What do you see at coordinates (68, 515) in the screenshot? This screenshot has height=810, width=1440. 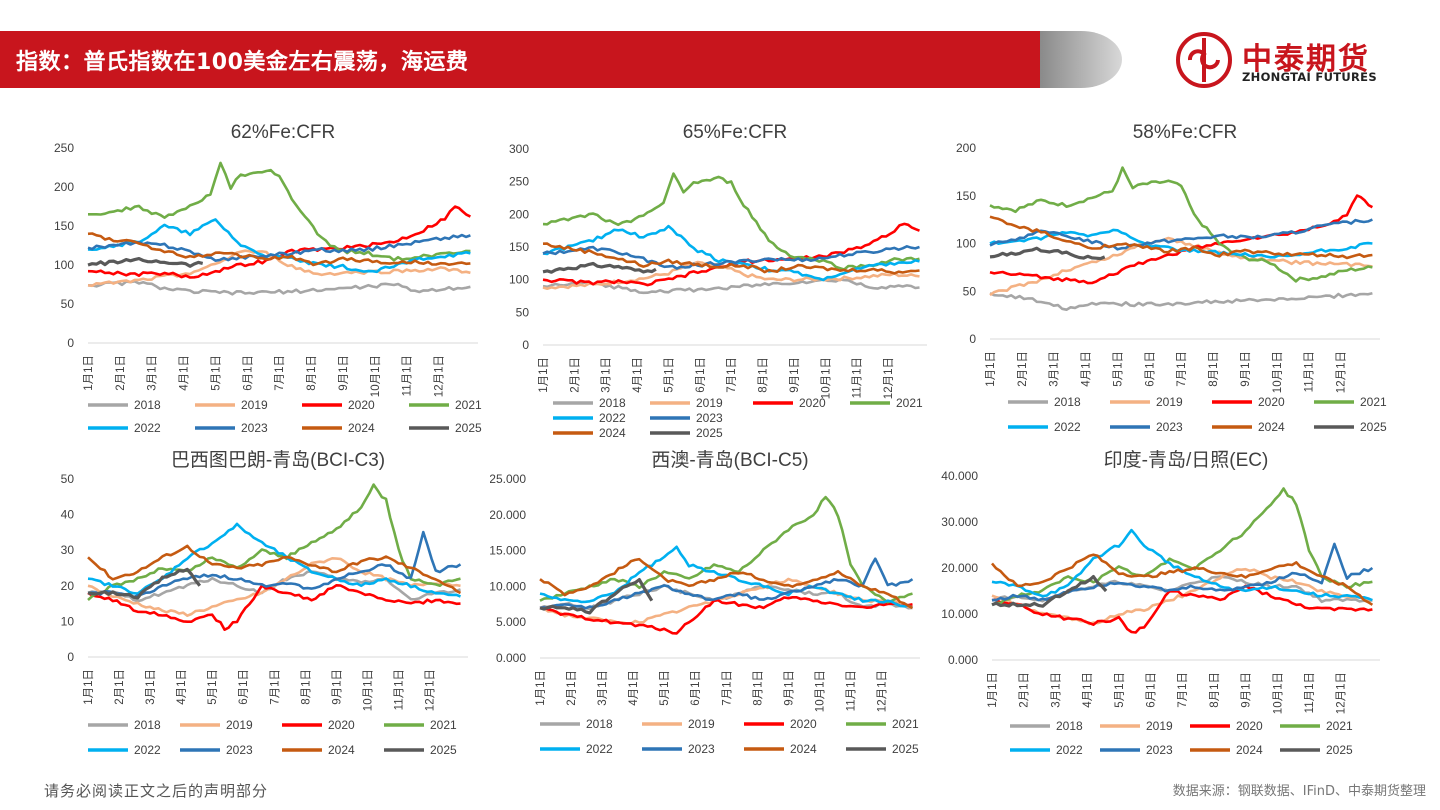 I see `y-tick-label: 40` at bounding box center [68, 515].